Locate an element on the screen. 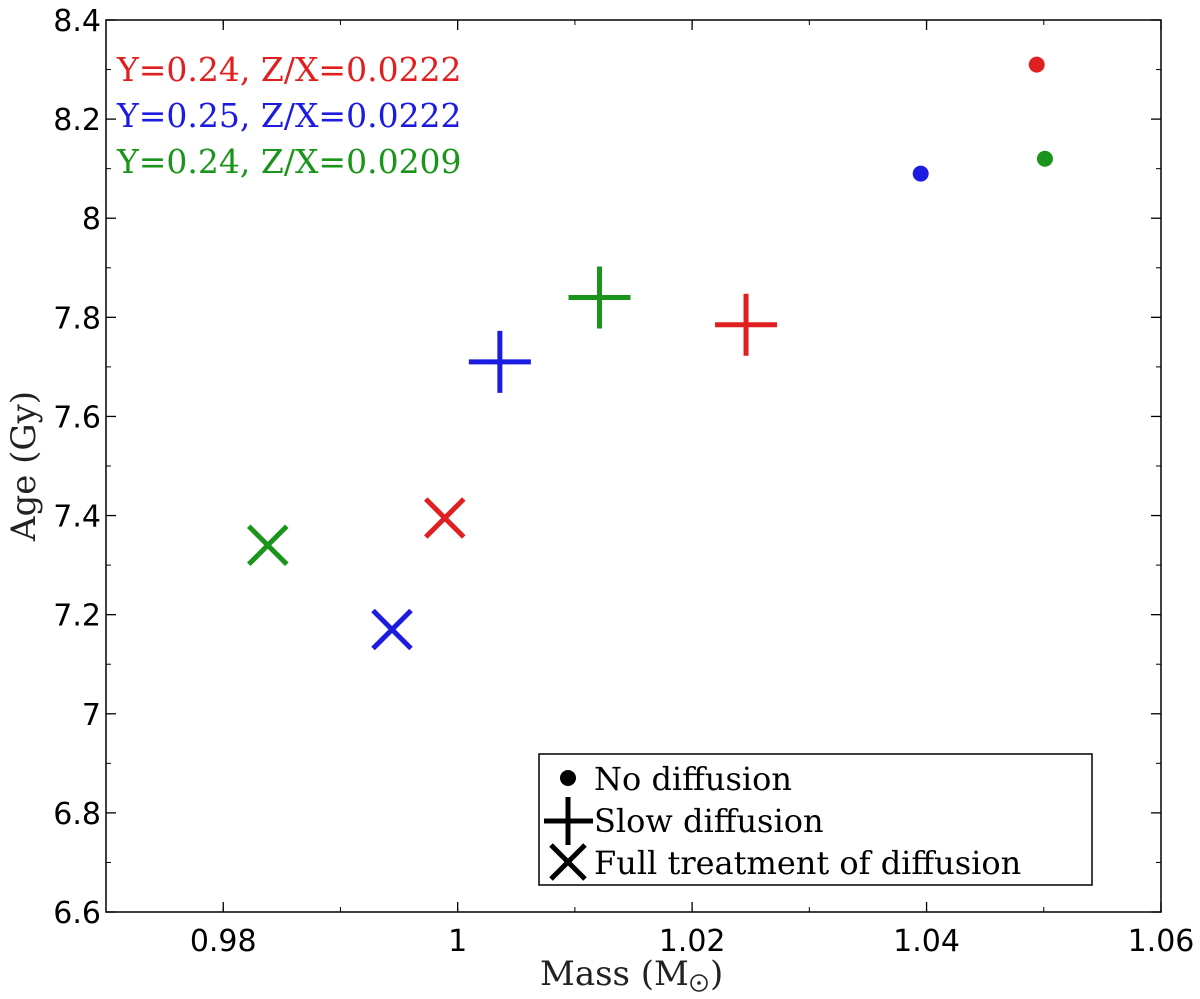 Image resolution: width=1200 pixels, height=999 pixels. y-tick-label: 8 is located at coordinates (91, 219).